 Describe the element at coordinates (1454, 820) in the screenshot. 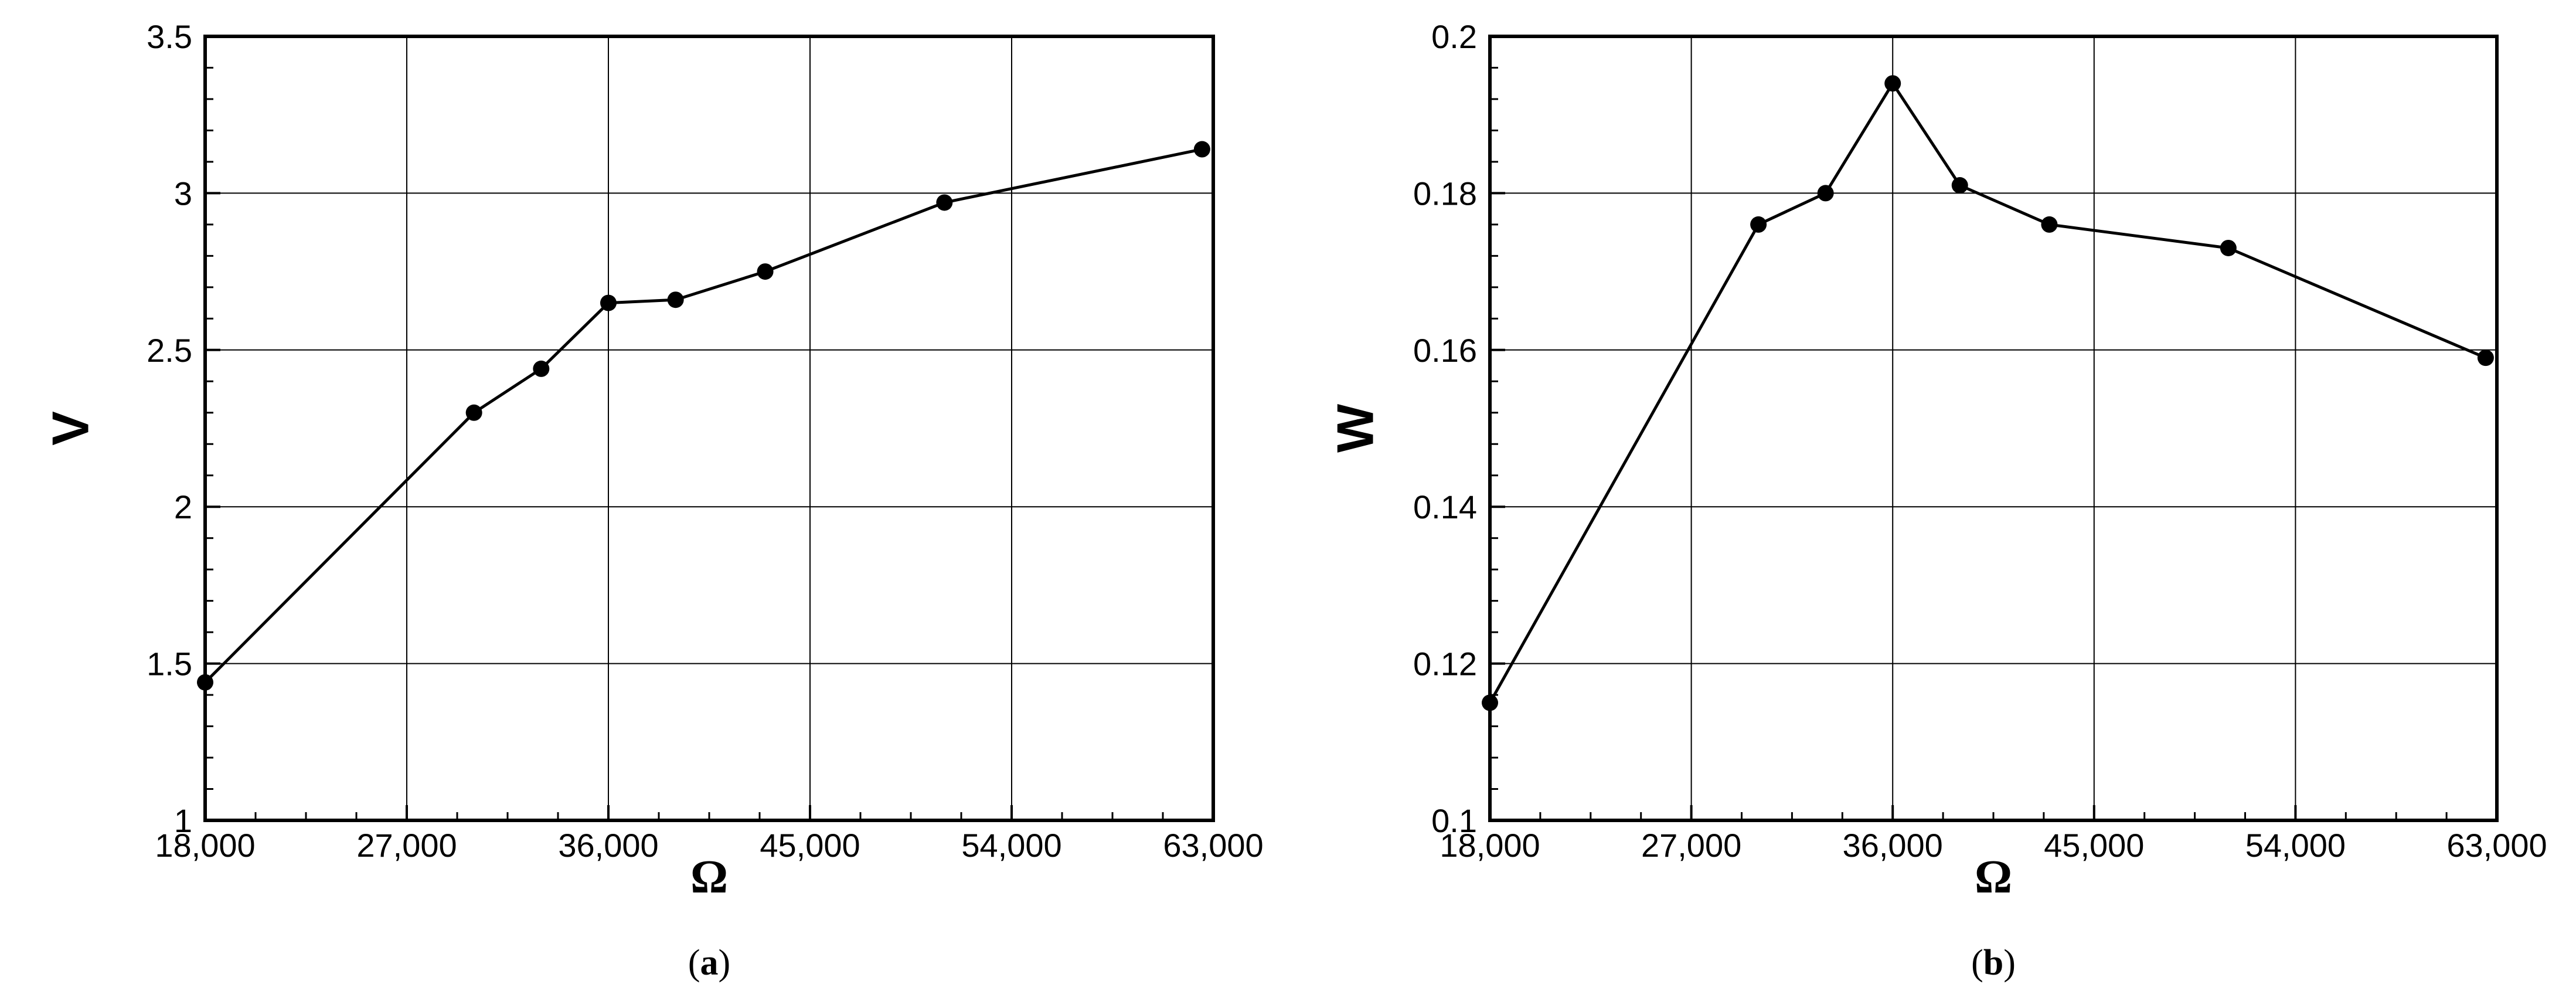

I see `y-tick-label: 0.1` at that location.